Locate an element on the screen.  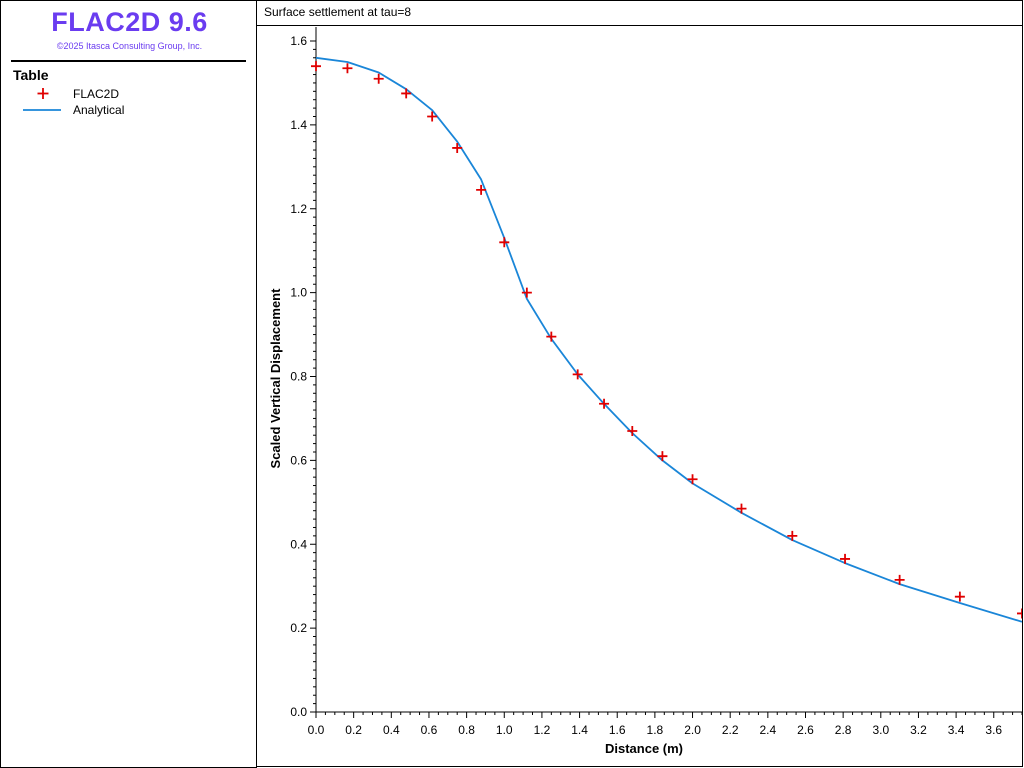
y-axis-label: Scaled Vertical Displacement is located at coordinates (275, 378).